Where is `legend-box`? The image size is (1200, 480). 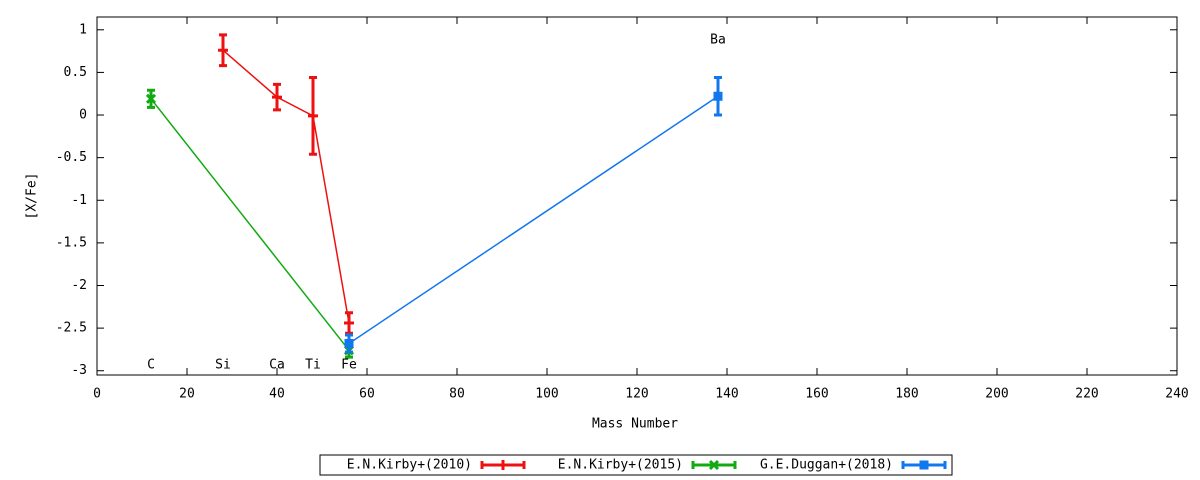 legend-box is located at coordinates (636, 465).